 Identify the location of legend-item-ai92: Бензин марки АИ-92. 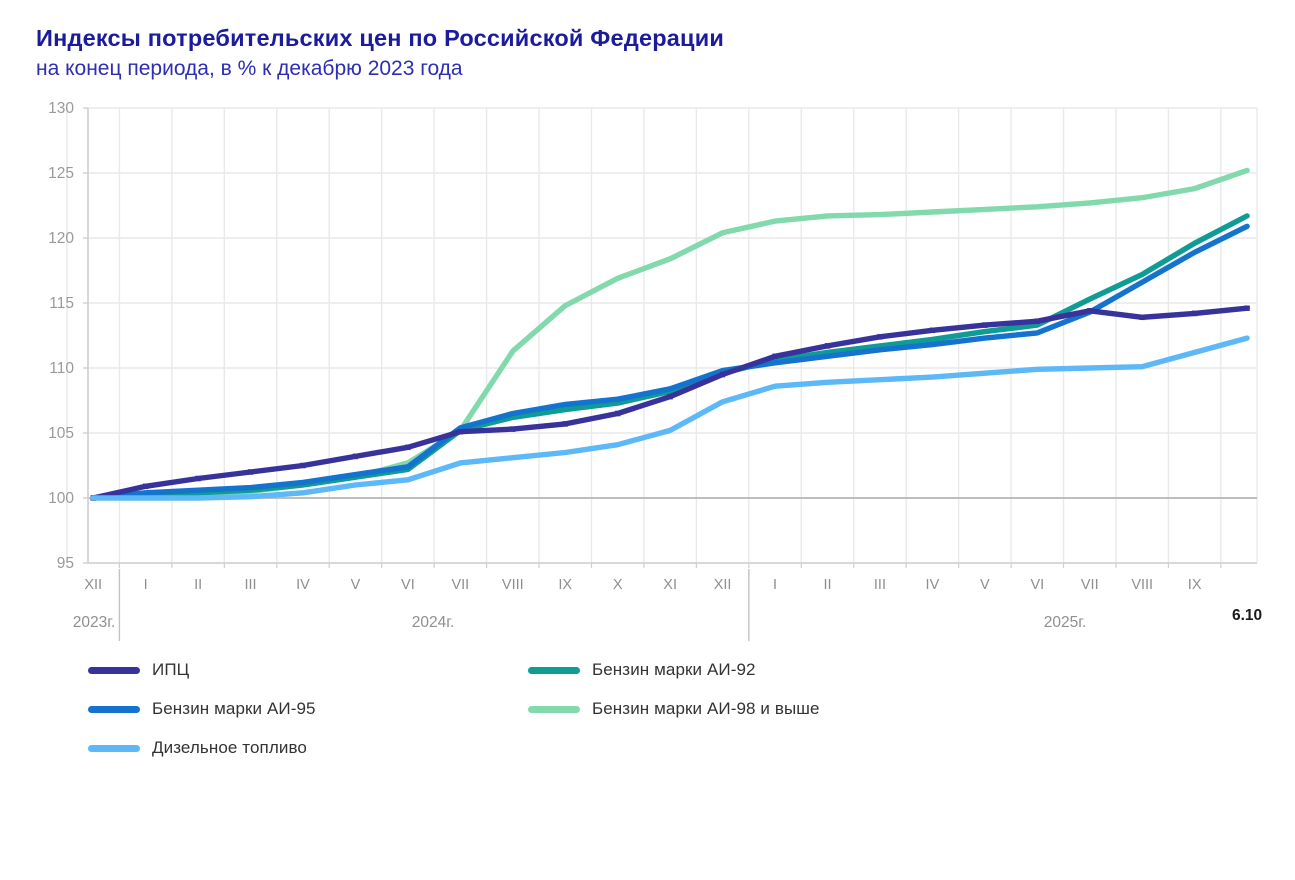
(748, 670).